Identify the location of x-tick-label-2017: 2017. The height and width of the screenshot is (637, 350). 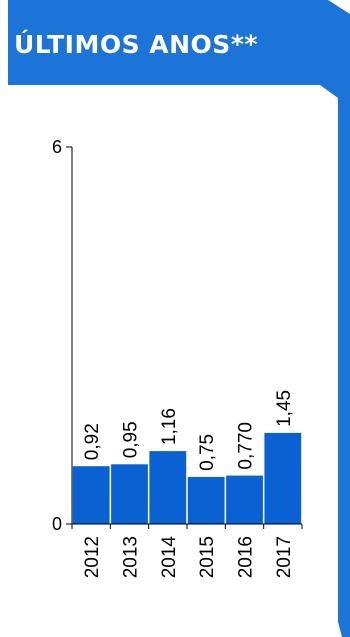
(284, 557).